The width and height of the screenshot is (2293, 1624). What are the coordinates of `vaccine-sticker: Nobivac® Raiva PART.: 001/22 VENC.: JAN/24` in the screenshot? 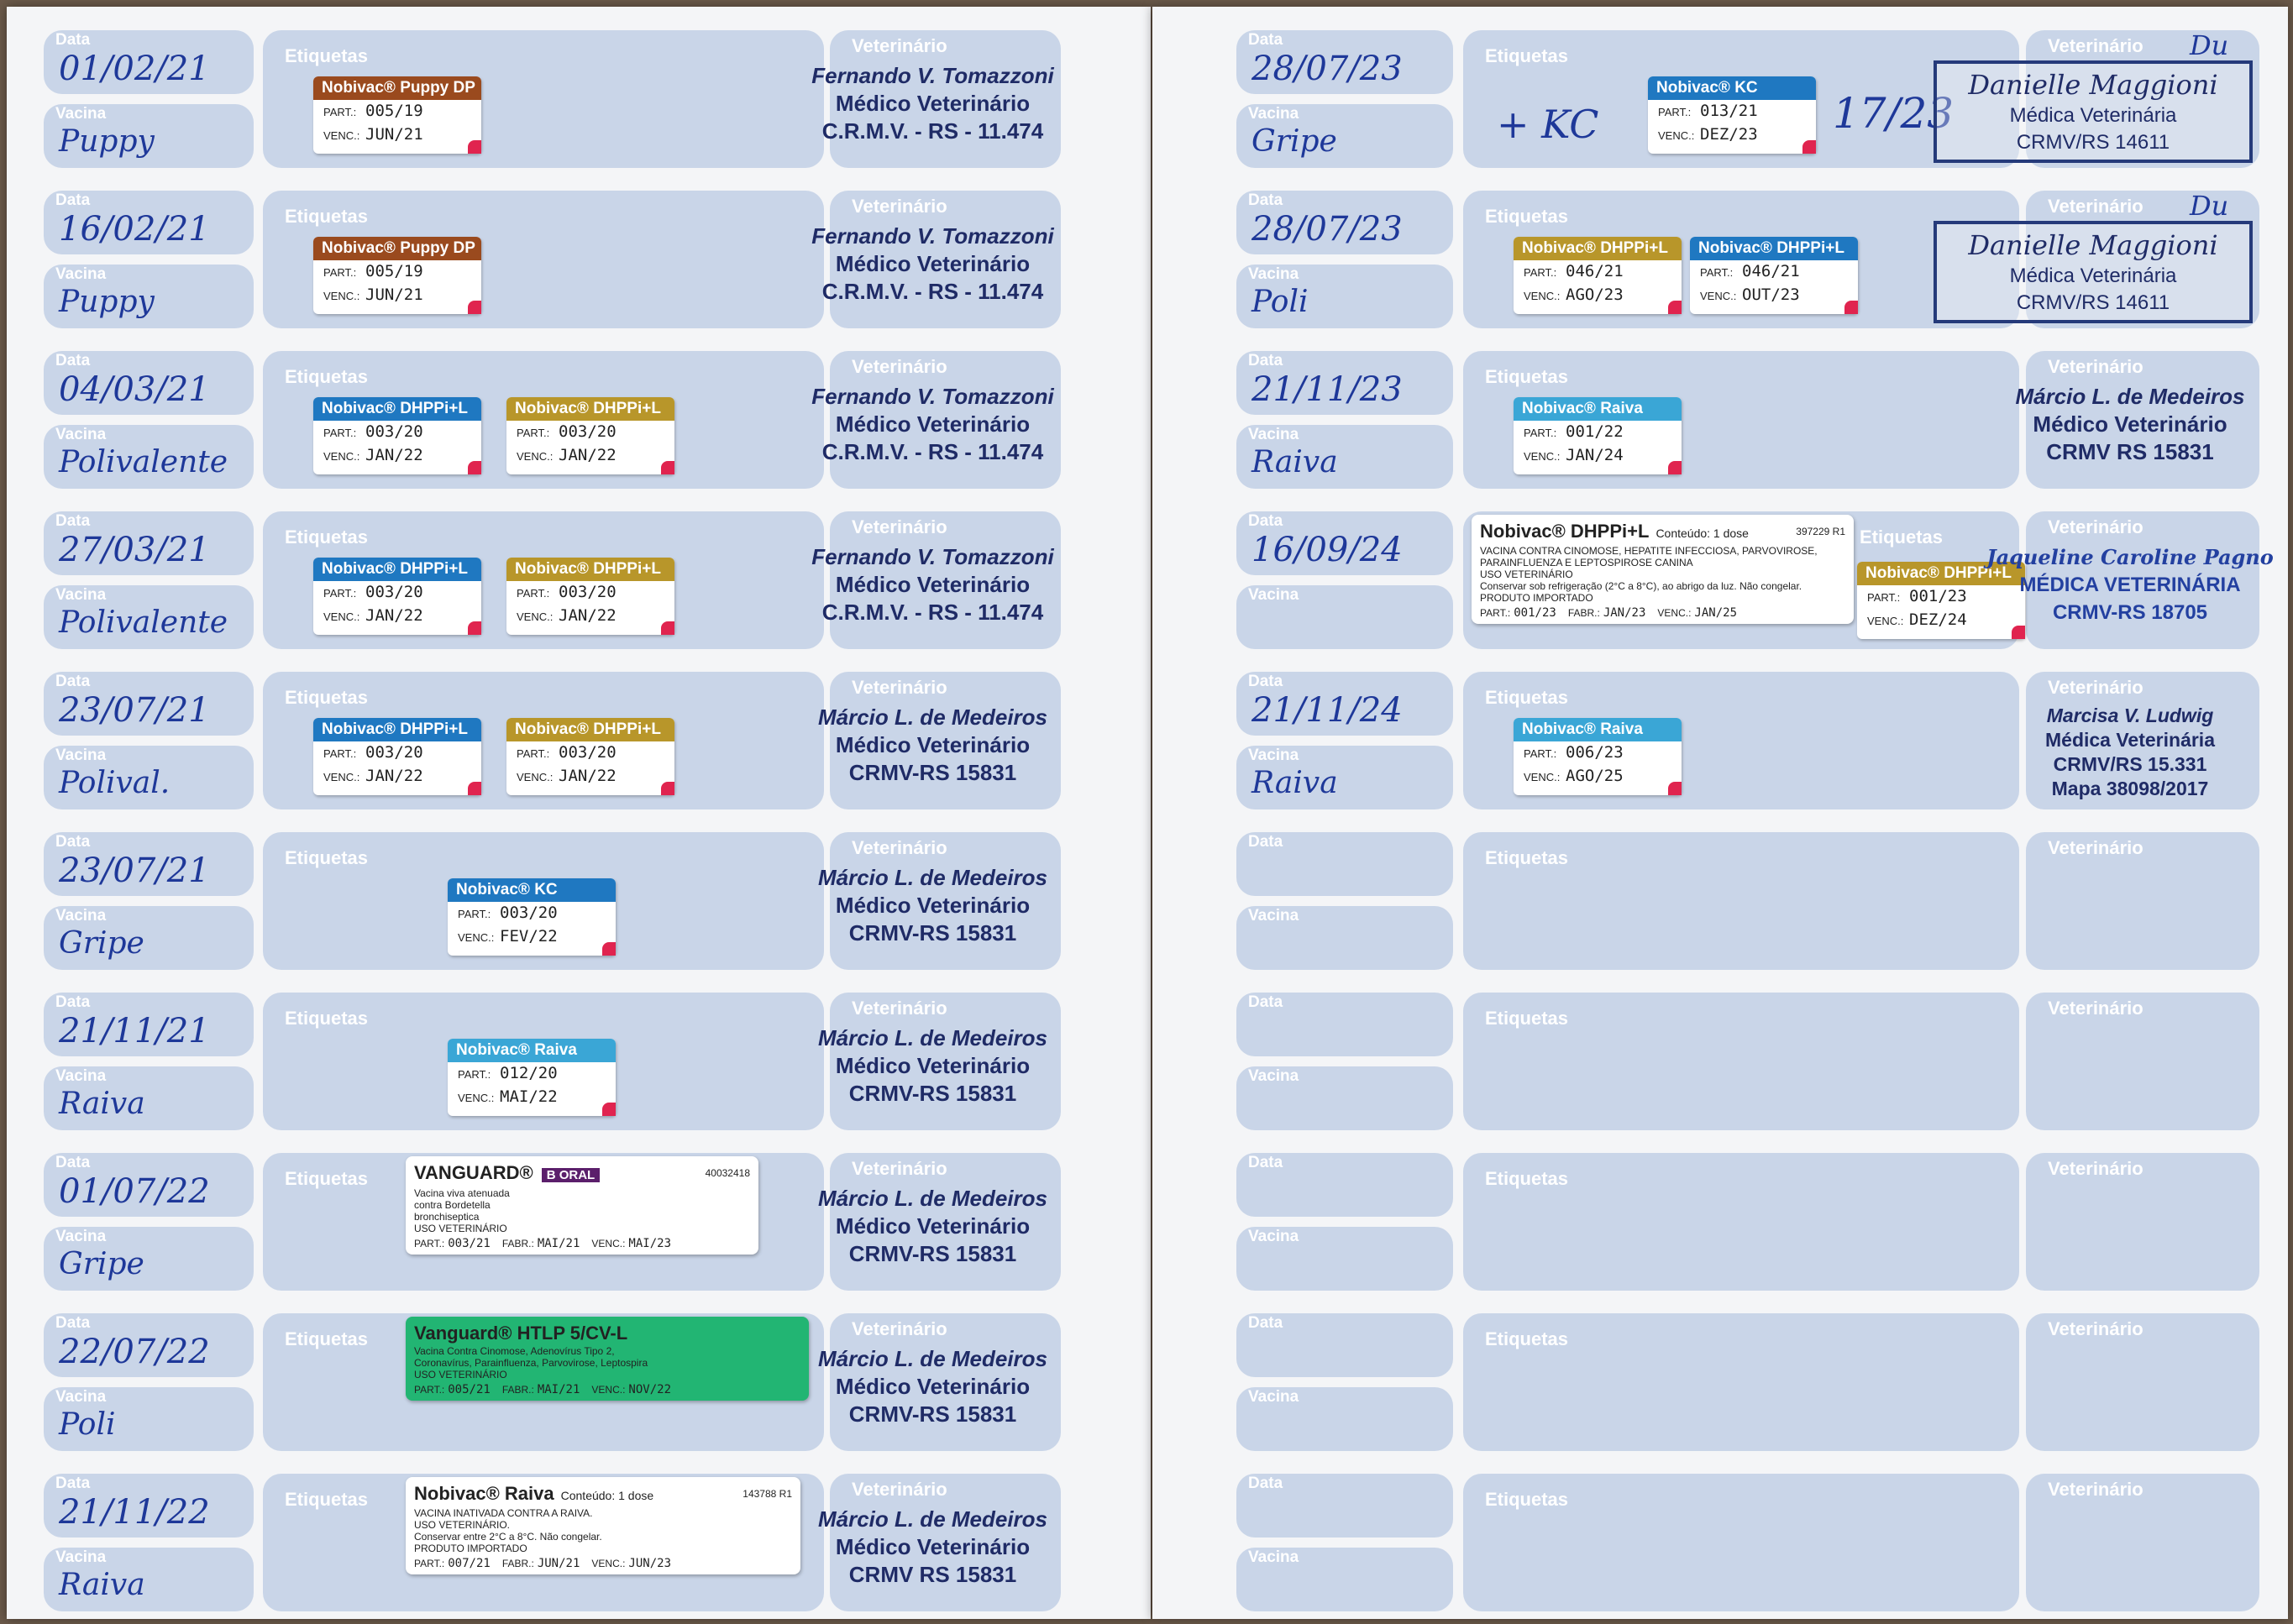 It's located at (1598, 435).